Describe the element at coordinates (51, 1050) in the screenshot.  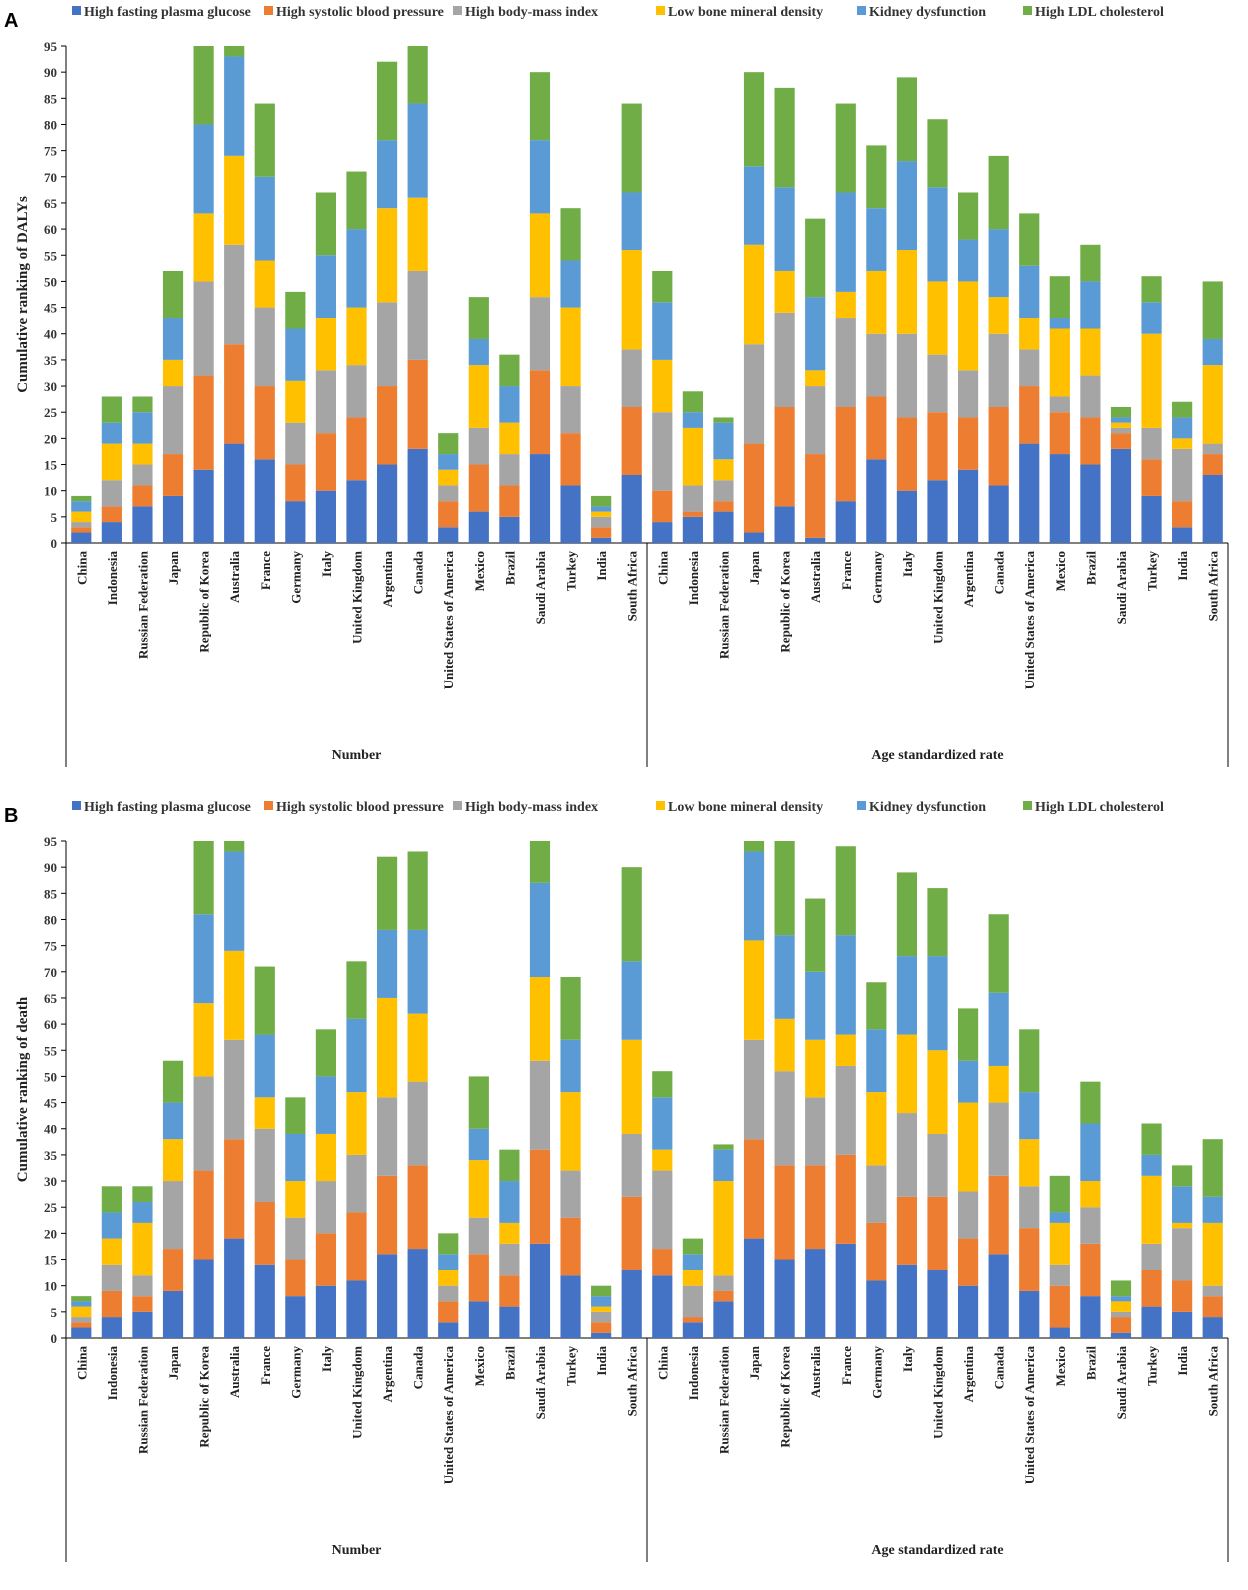
I see `y-tick-label: 55` at that location.